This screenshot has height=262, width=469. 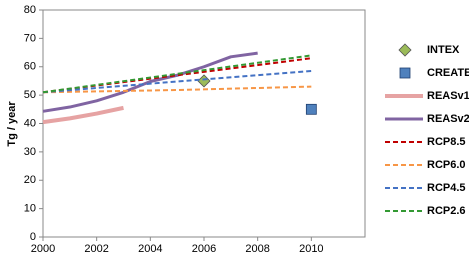 What do you see at coordinates (443, 50) in the screenshot?
I see `legend-label: INTEX` at bounding box center [443, 50].